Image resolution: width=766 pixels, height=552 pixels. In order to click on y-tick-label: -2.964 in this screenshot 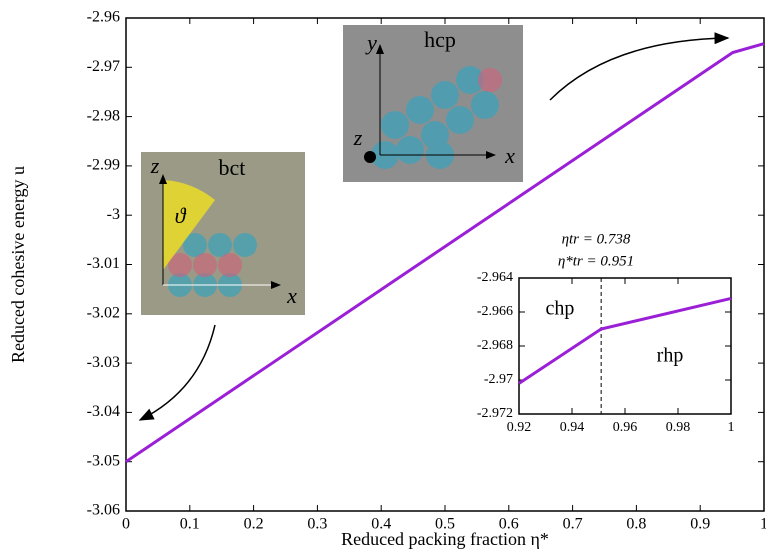, I will do `click(495, 277)`.